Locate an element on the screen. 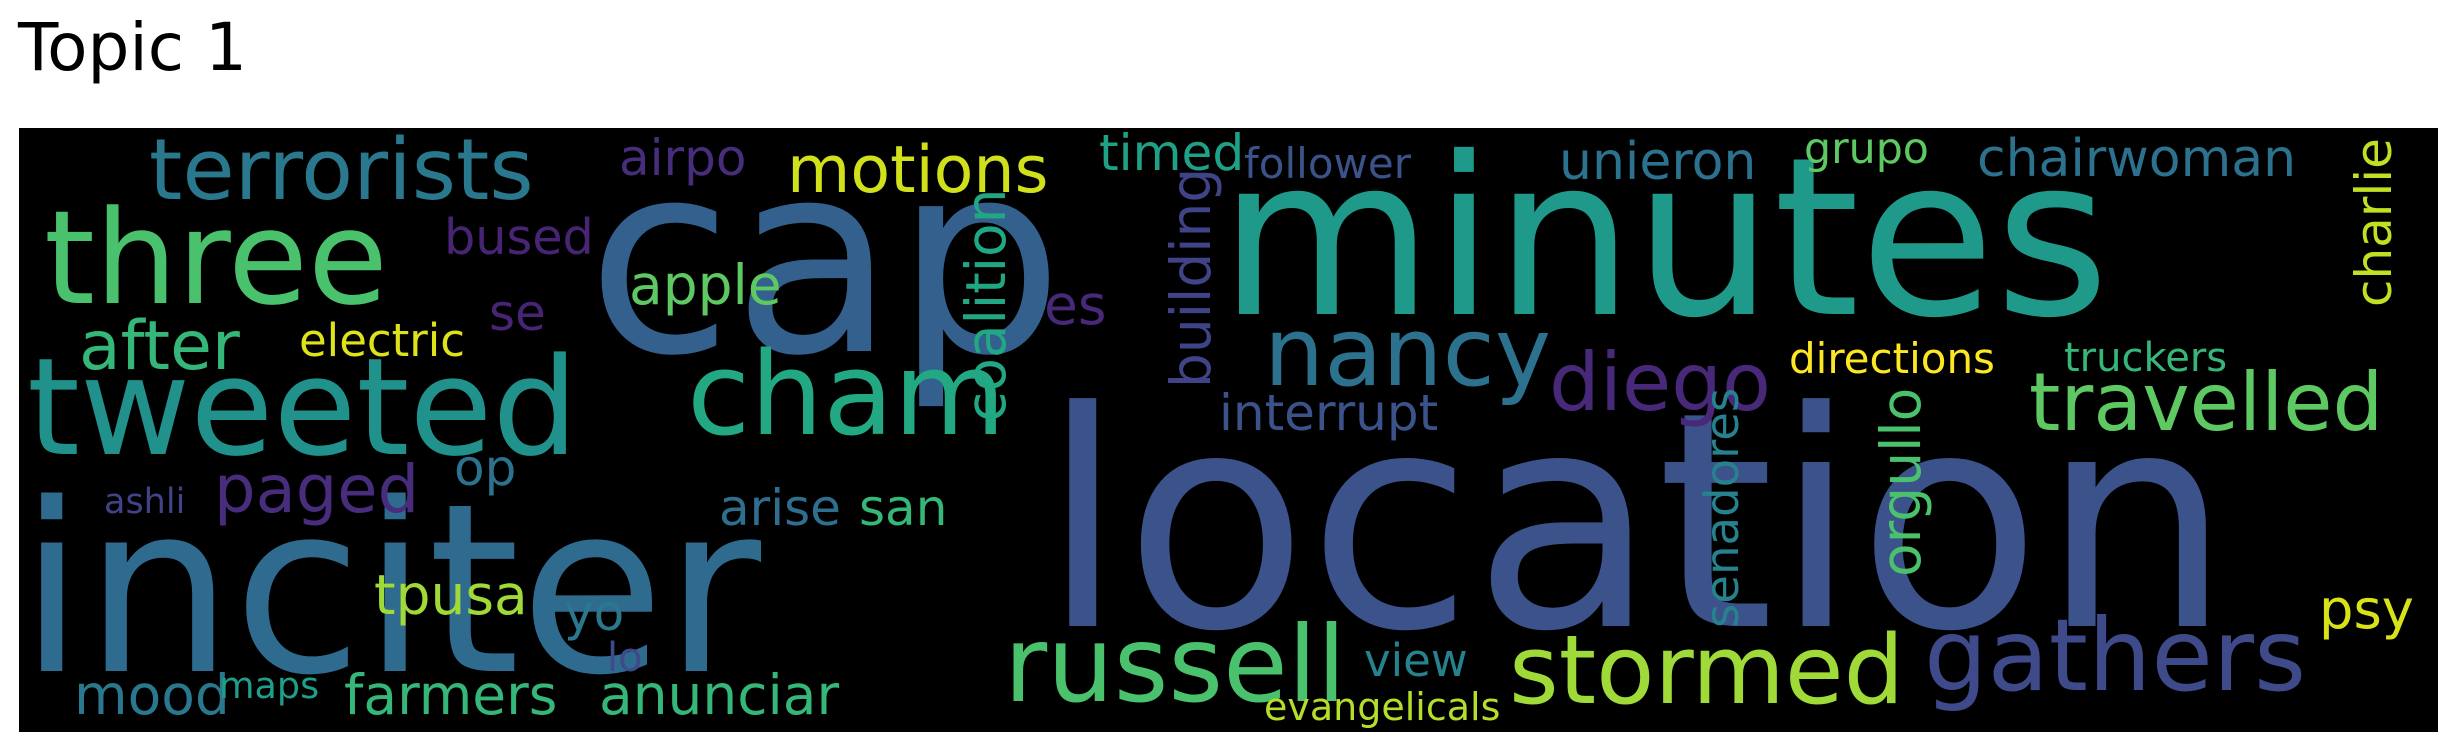 This screenshot has height=752, width=2456. word-interrupt: interrupt is located at coordinates (1329, 413).